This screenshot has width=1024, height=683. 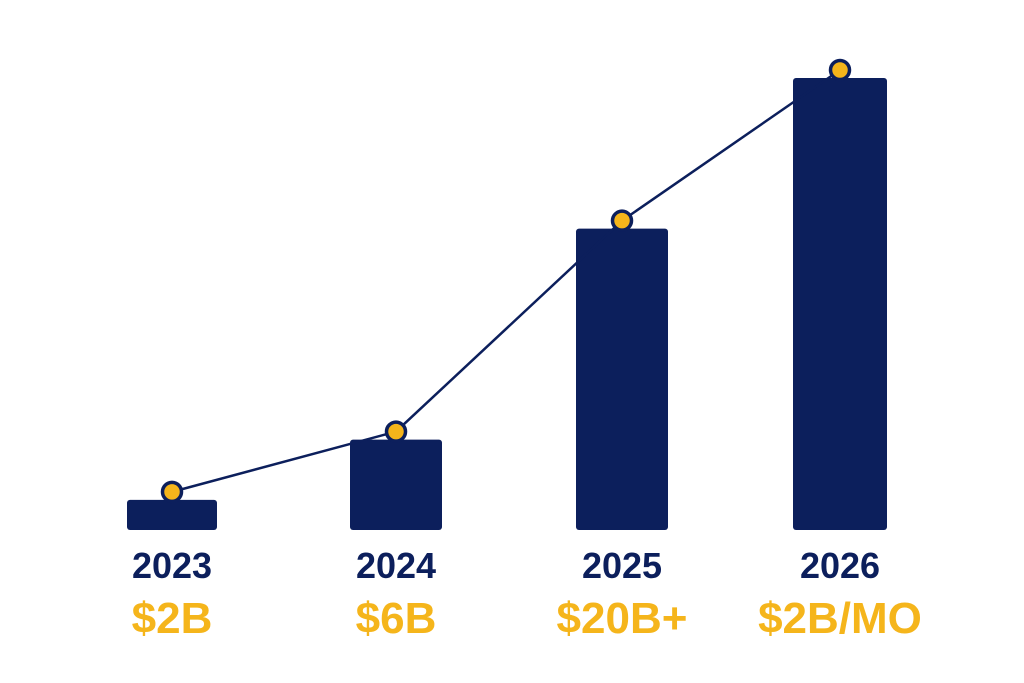 What do you see at coordinates (622, 565) in the screenshot?
I see `year-label-2025: 2025` at bounding box center [622, 565].